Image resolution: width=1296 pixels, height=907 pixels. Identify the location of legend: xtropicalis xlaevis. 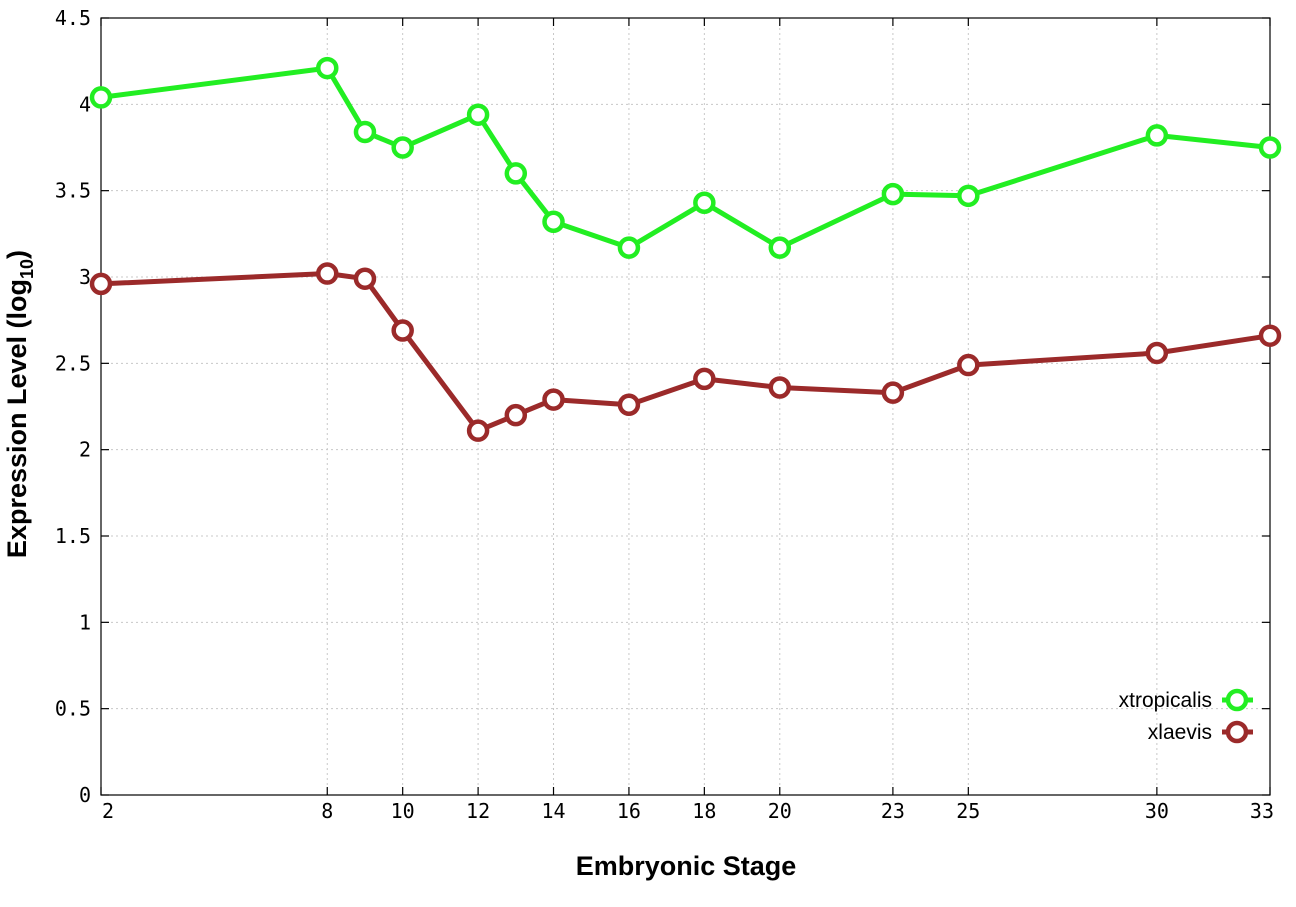
(1186, 716).